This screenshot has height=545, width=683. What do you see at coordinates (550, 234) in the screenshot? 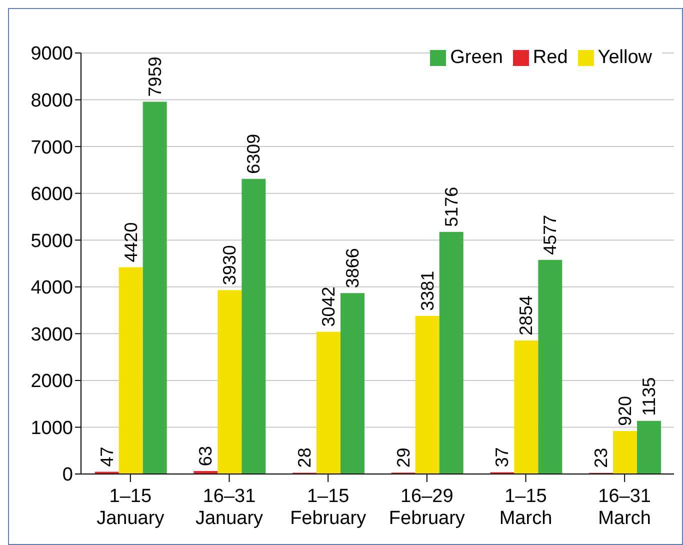
I see `data-label: 4577` at bounding box center [550, 234].